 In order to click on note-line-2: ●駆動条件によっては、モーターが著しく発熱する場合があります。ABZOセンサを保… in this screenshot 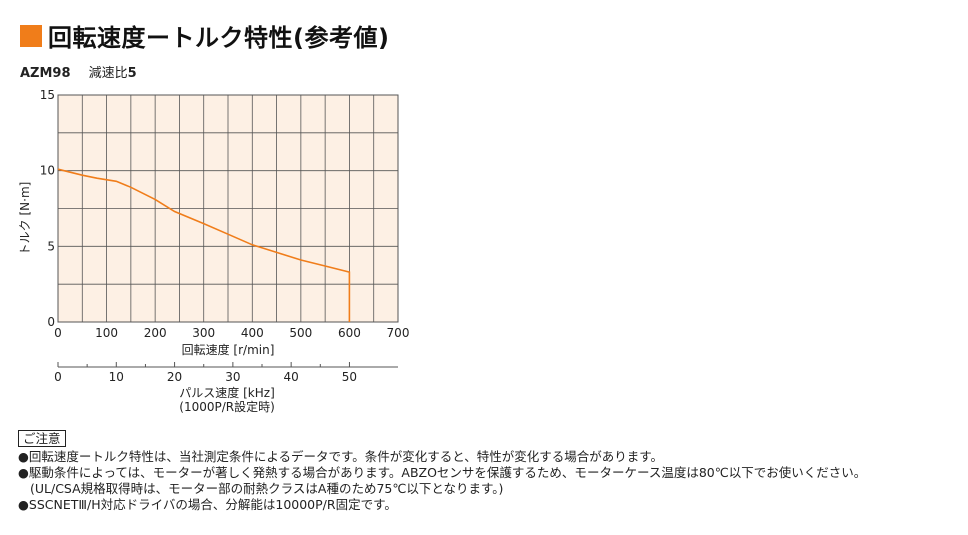, I will do `click(442, 472)`.